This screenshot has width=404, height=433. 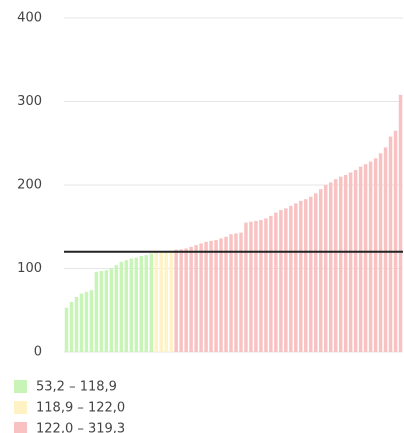 What do you see at coordinates (76, 387) in the screenshot?
I see `legend-label: 53,2 – 118,9` at bounding box center [76, 387].